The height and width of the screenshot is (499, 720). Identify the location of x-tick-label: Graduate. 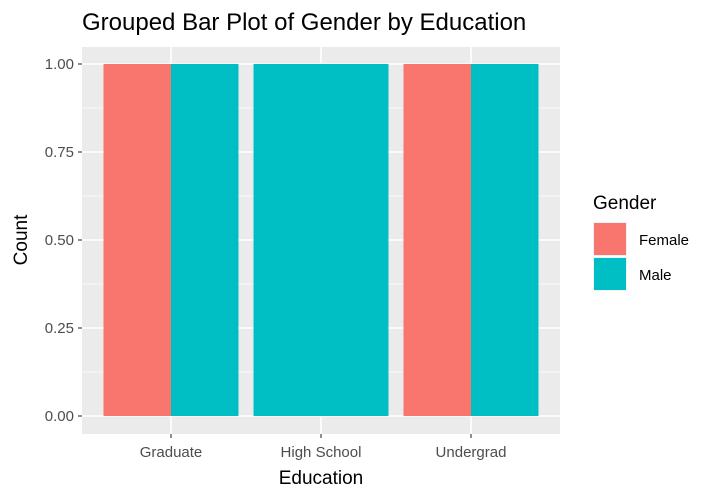
(171, 452).